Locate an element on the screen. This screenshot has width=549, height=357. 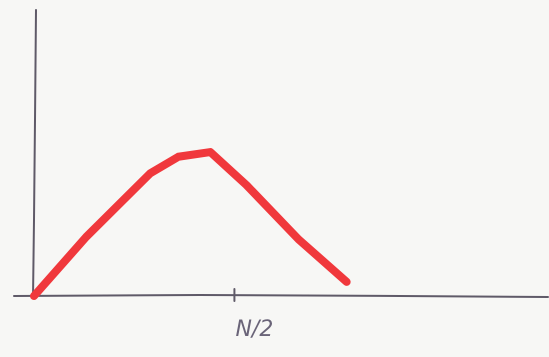
ticks-layer: N/2 is located at coordinates (253, 315).